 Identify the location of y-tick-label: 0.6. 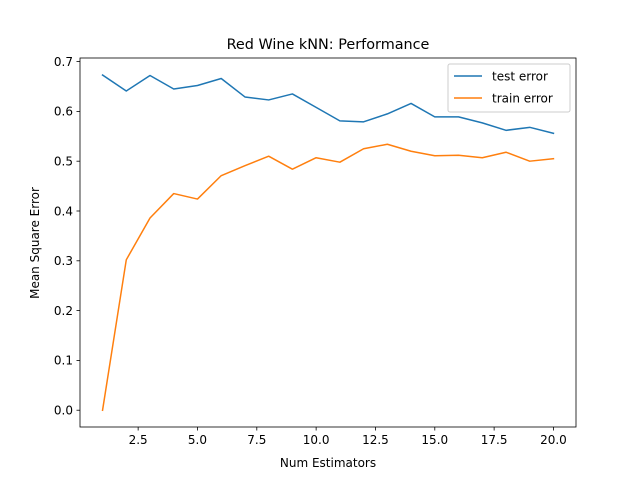
(63, 112).